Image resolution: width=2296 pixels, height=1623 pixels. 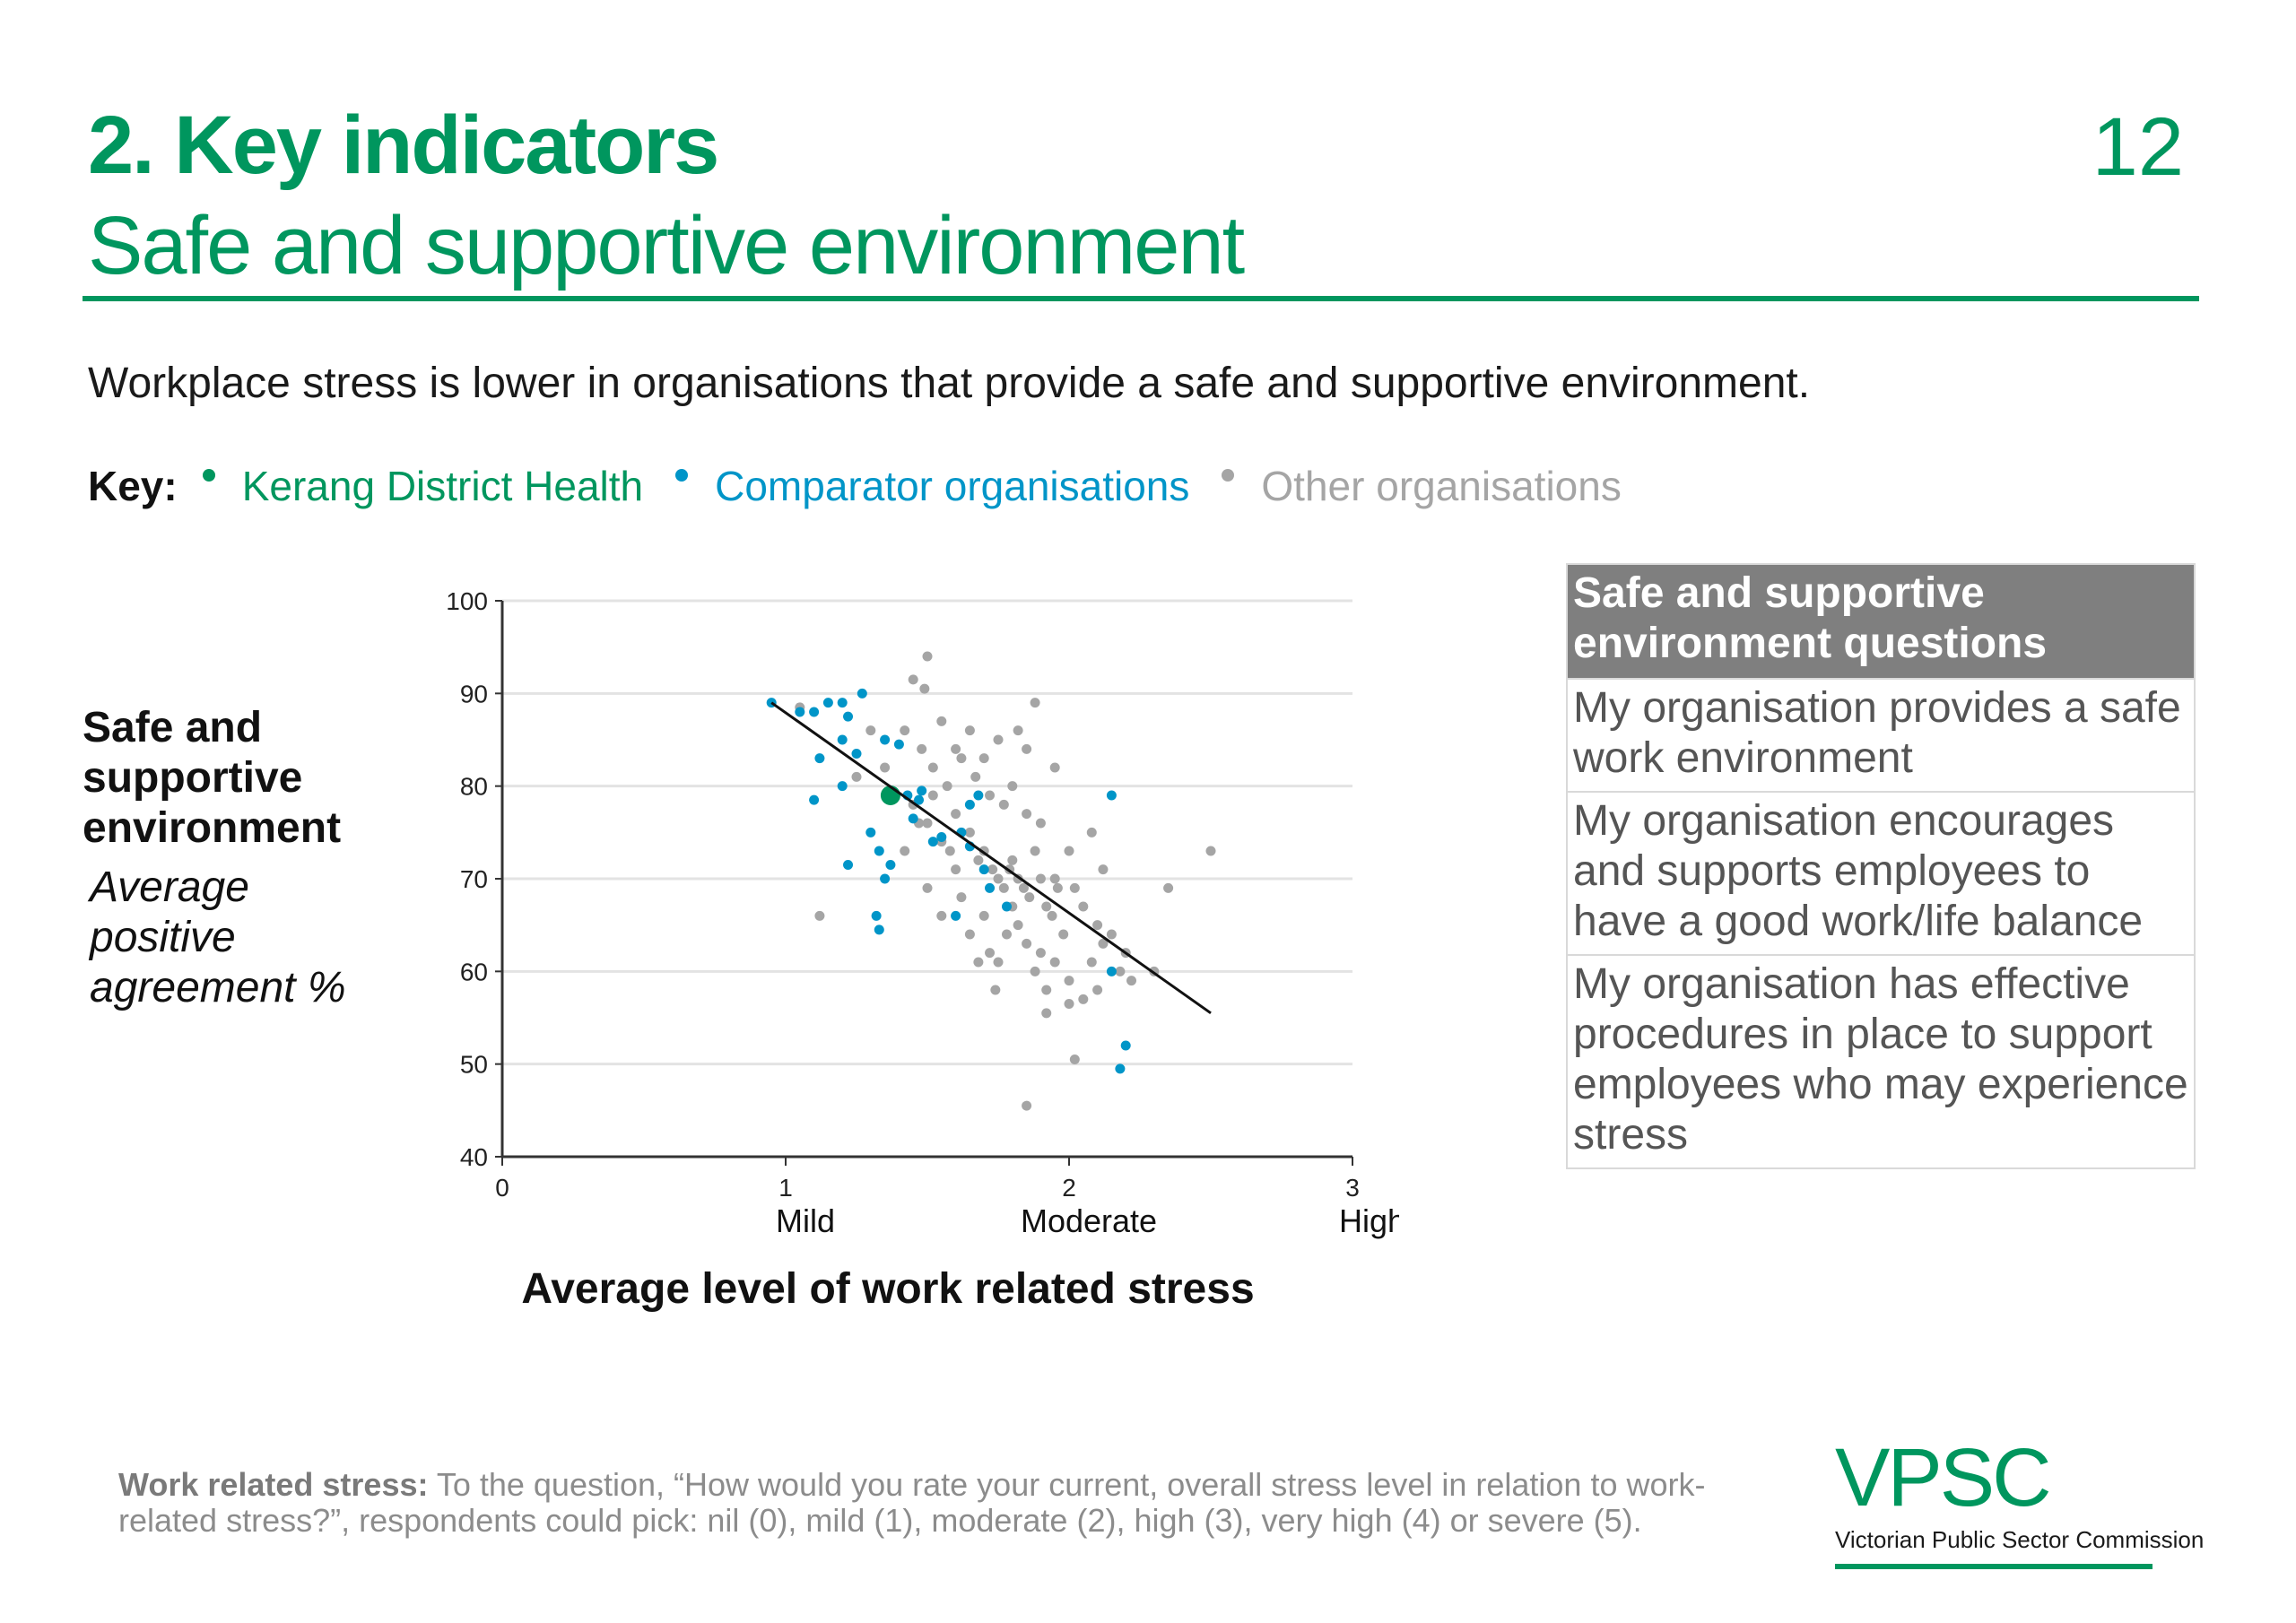 I want to click on logo-mark: VPSC, so click(x=1943, y=1477).